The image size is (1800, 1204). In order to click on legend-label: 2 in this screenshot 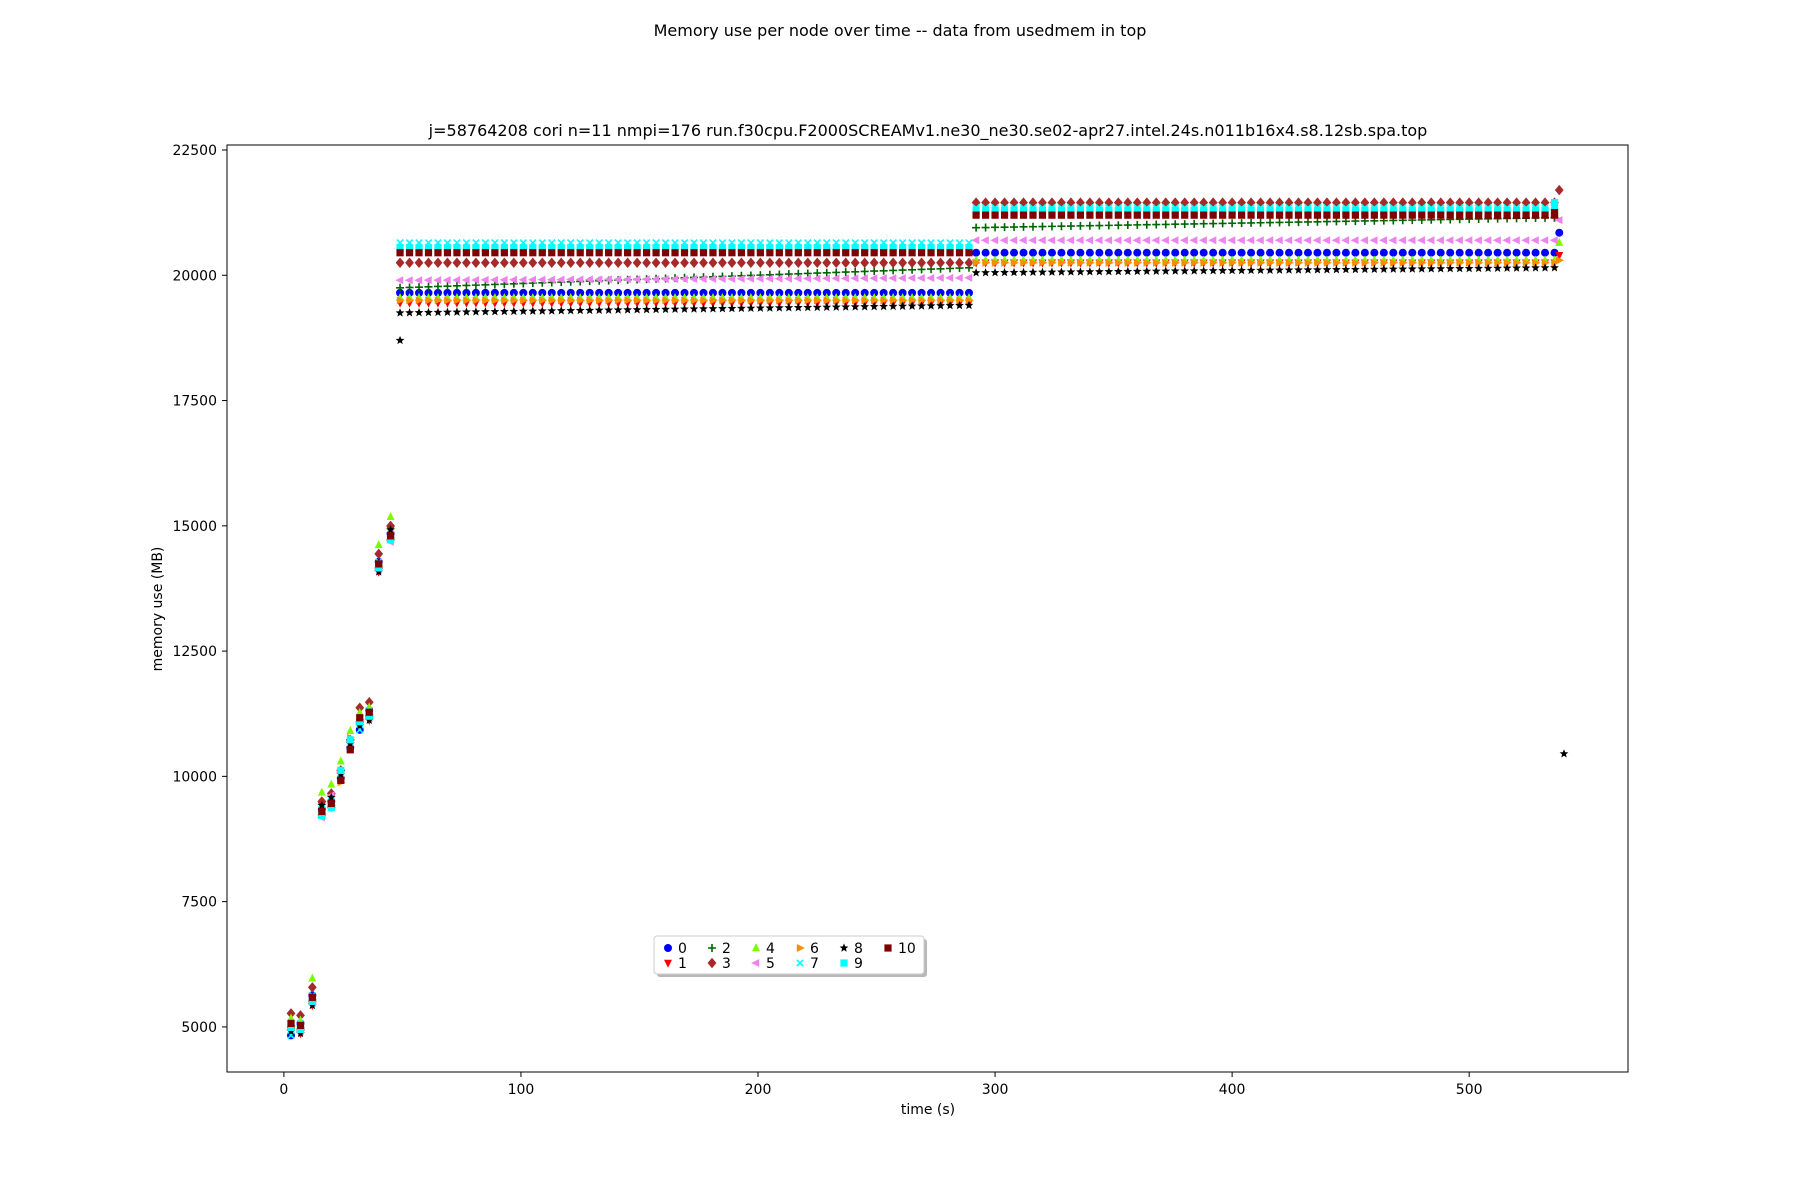, I will do `click(726, 949)`.